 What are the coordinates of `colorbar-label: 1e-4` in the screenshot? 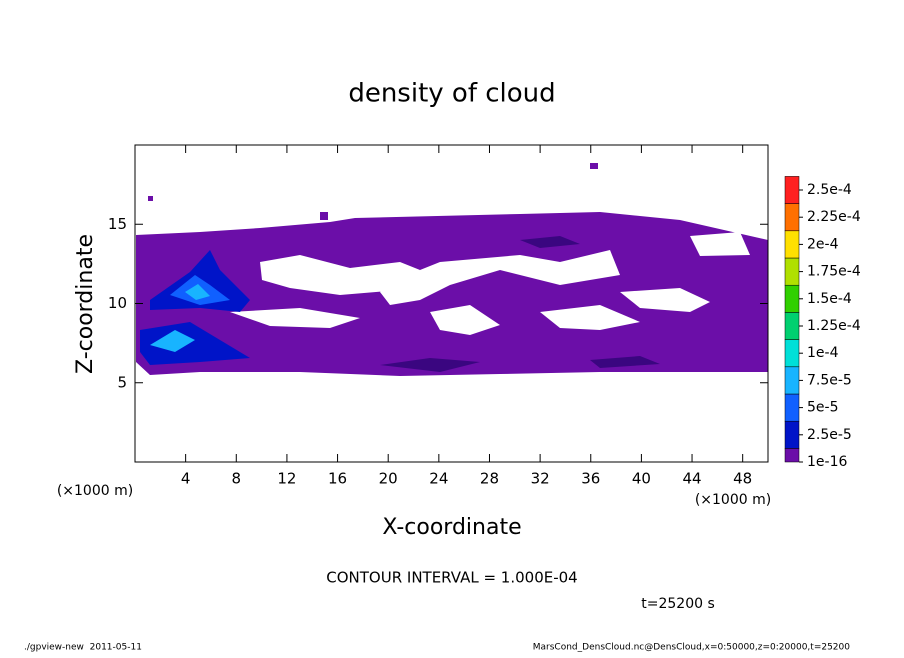 It's located at (823, 353).